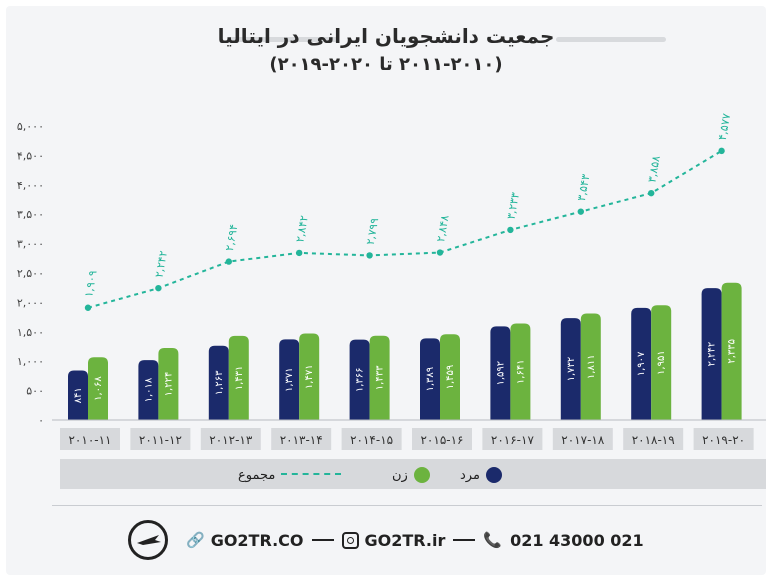 The width and height of the screenshot is (772, 581). What do you see at coordinates (232, 237) in the screenshot?
I see `total-point-label: ۲,۶۹۴` at bounding box center [232, 237].